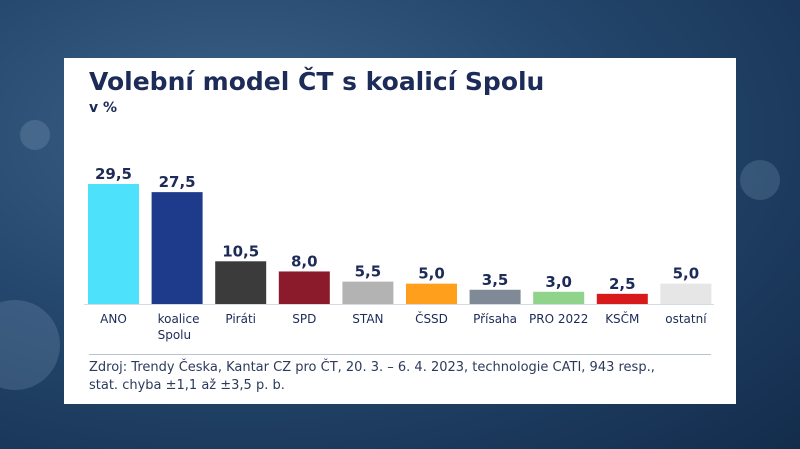  What do you see at coordinates (103, 108) in the screenshot?
I see `chart-subtitle: v %` at bounding box center [103, 108].